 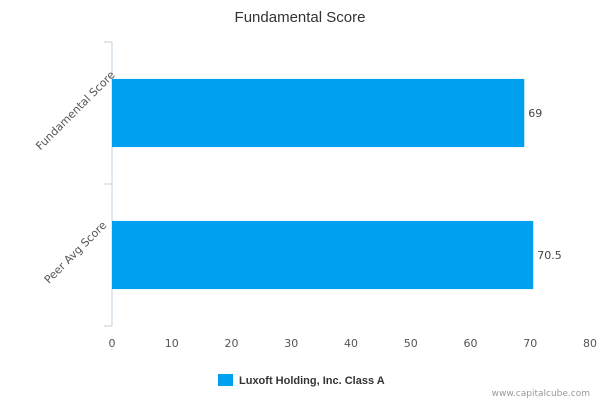 What do you see at coordinates (471, 343) in the screenshot?
I see `x-tick-label: 60` at bounding box center [471, 343].